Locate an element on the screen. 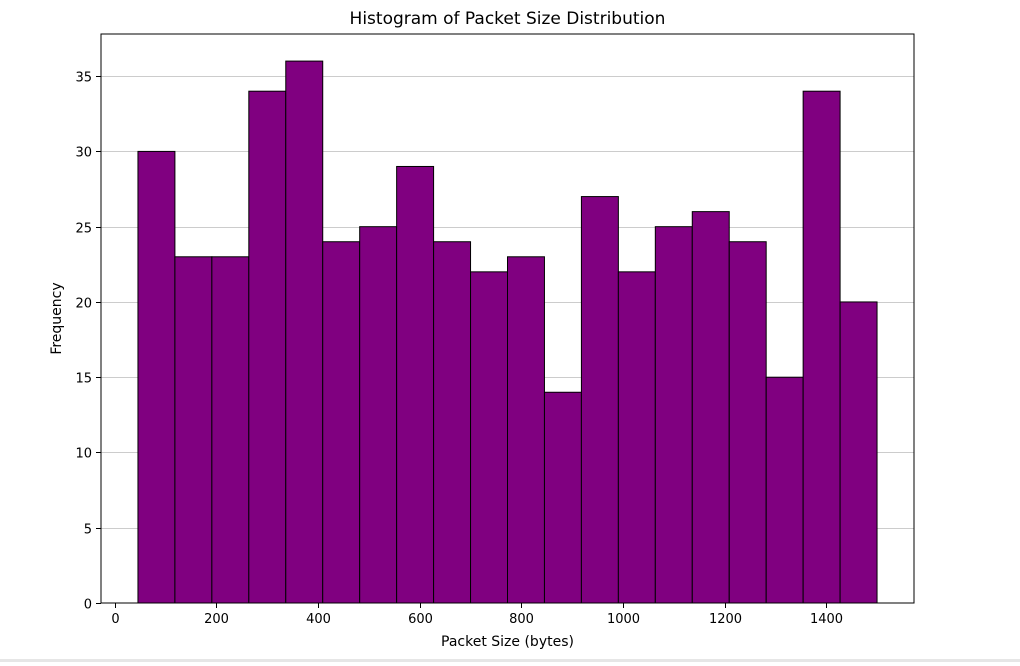 This screenshot has height=666, width=1020. x-axis: 0 200 400 600 800 1000 1200 1400 is located at coordinates (477, 615).